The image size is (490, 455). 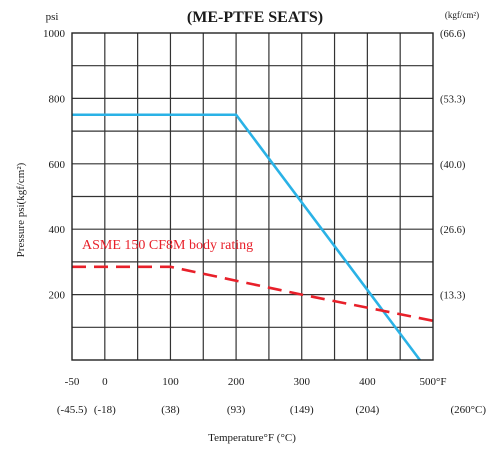 What do you see at coordinates (57, 165) in the screenshot?
I see `y-tick-label: 600` at bounding box center [57, 165].